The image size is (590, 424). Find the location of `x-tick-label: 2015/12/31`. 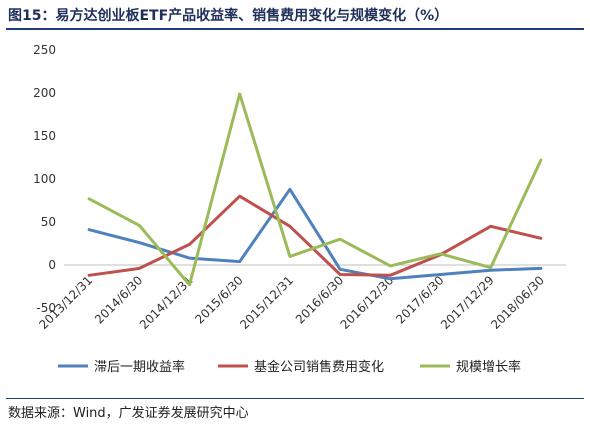

x-tick-label: 2015/12/31 is located at coordinates (266, 302).